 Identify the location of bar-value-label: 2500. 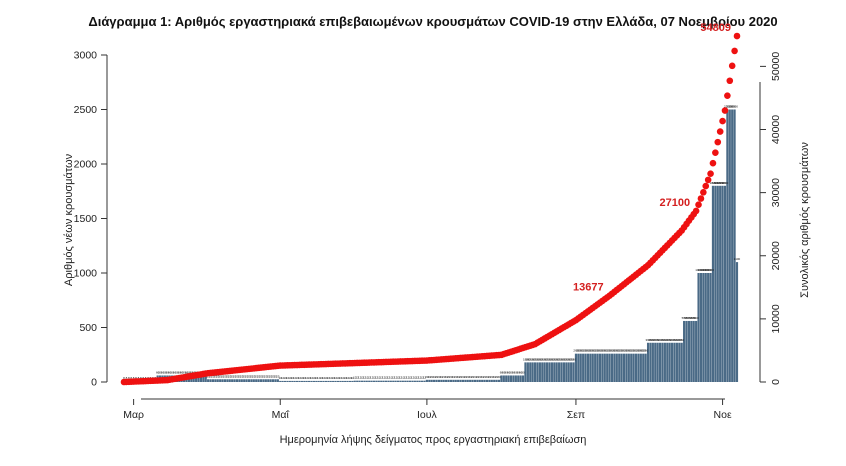
(734, 107).